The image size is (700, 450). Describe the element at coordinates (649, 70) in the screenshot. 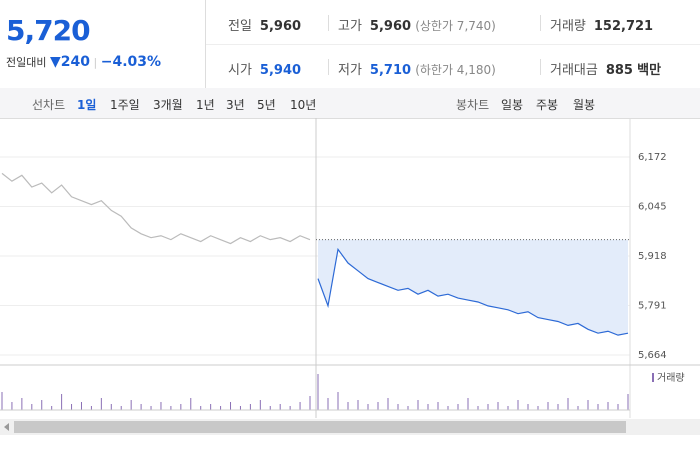

I see `summary-unit: 백만` at that location.